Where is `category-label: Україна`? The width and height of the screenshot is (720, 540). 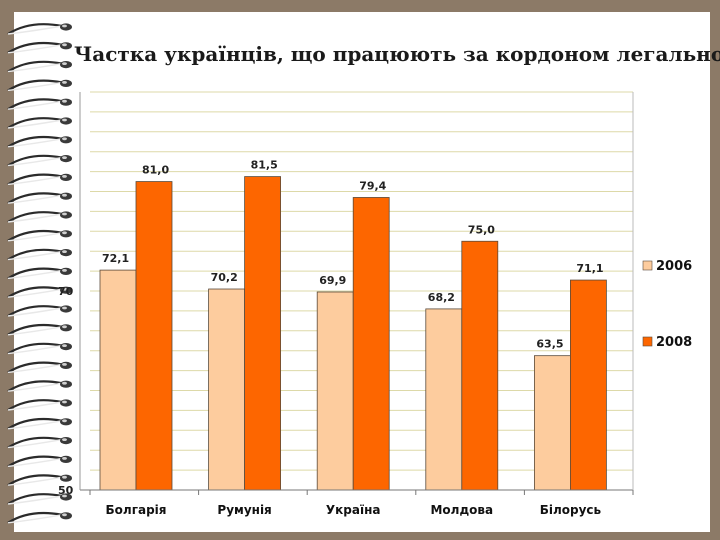 category-label: Україна is located at coordinates (353, 510).